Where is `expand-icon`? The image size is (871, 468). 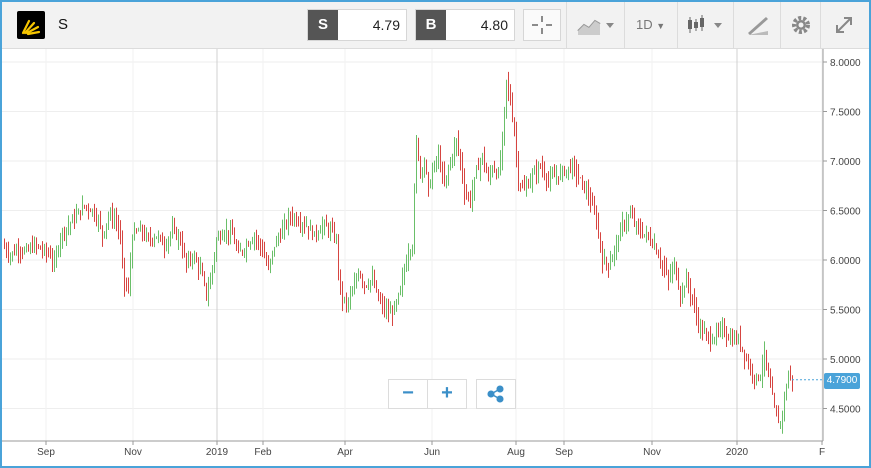 expand-icon is located at coordinates (844, 25).